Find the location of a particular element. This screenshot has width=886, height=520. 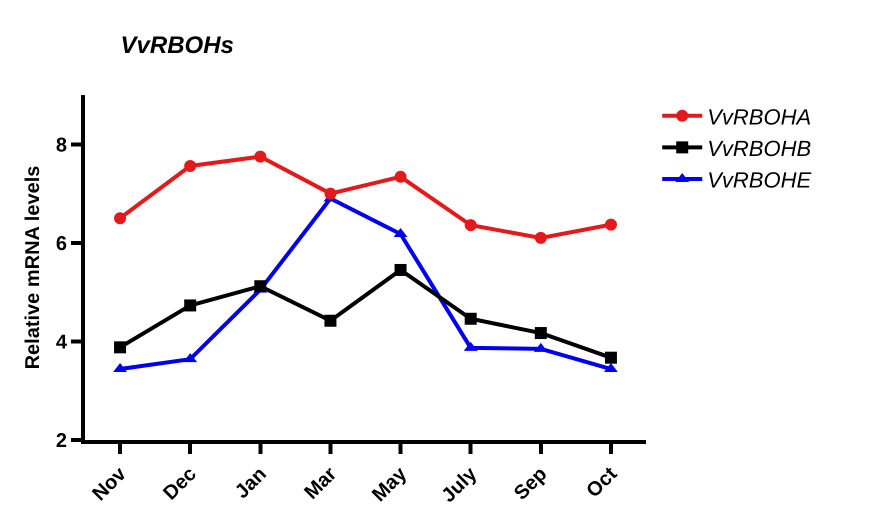

x-tick-label: Jan is located at coordinates (250, 483).